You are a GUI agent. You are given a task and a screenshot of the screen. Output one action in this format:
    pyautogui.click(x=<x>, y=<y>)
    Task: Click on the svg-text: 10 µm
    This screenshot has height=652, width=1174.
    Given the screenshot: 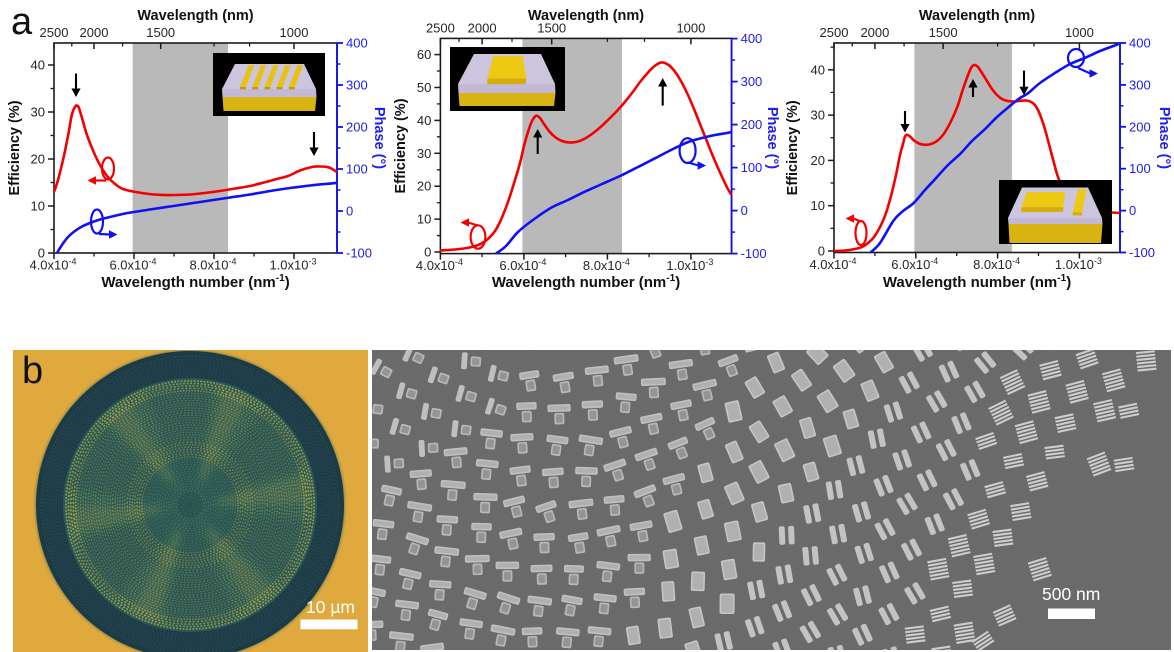 What is the action you would take?
    pyautogui.click(x=330, y=607)
    